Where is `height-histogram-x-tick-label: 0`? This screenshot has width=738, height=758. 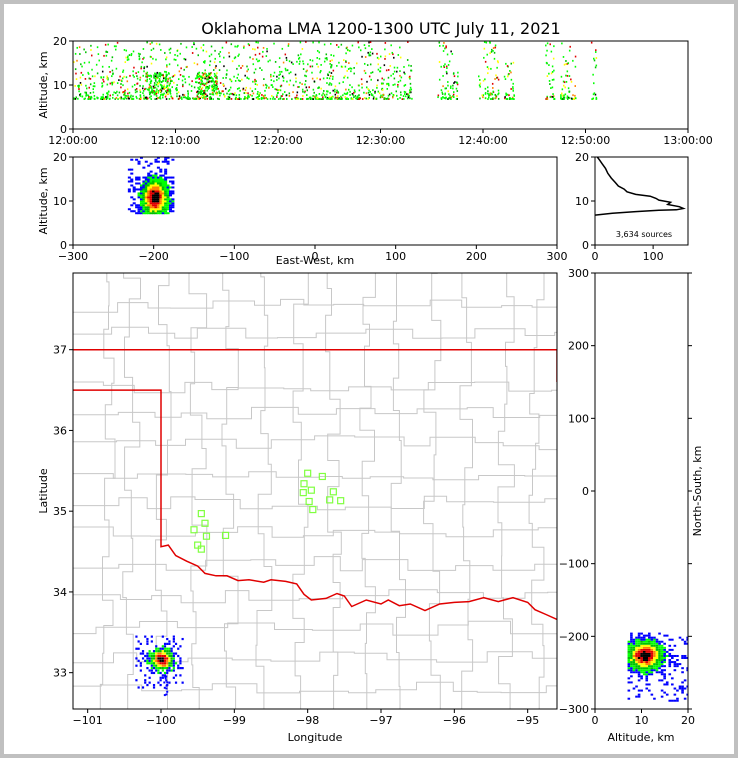 height-histogram-x-tick-label: 0 is located at coordinates (595, 256).